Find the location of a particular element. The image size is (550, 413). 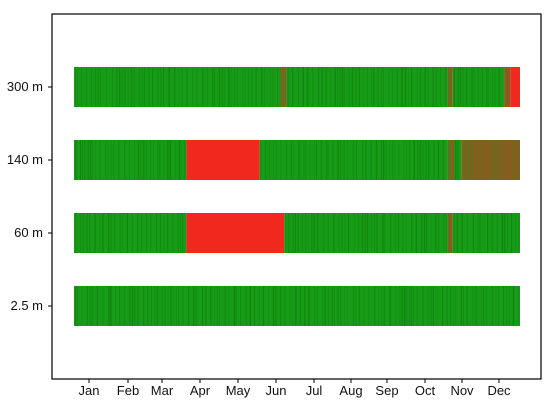

x-tick-label: May is located at coordinates (238, 390).